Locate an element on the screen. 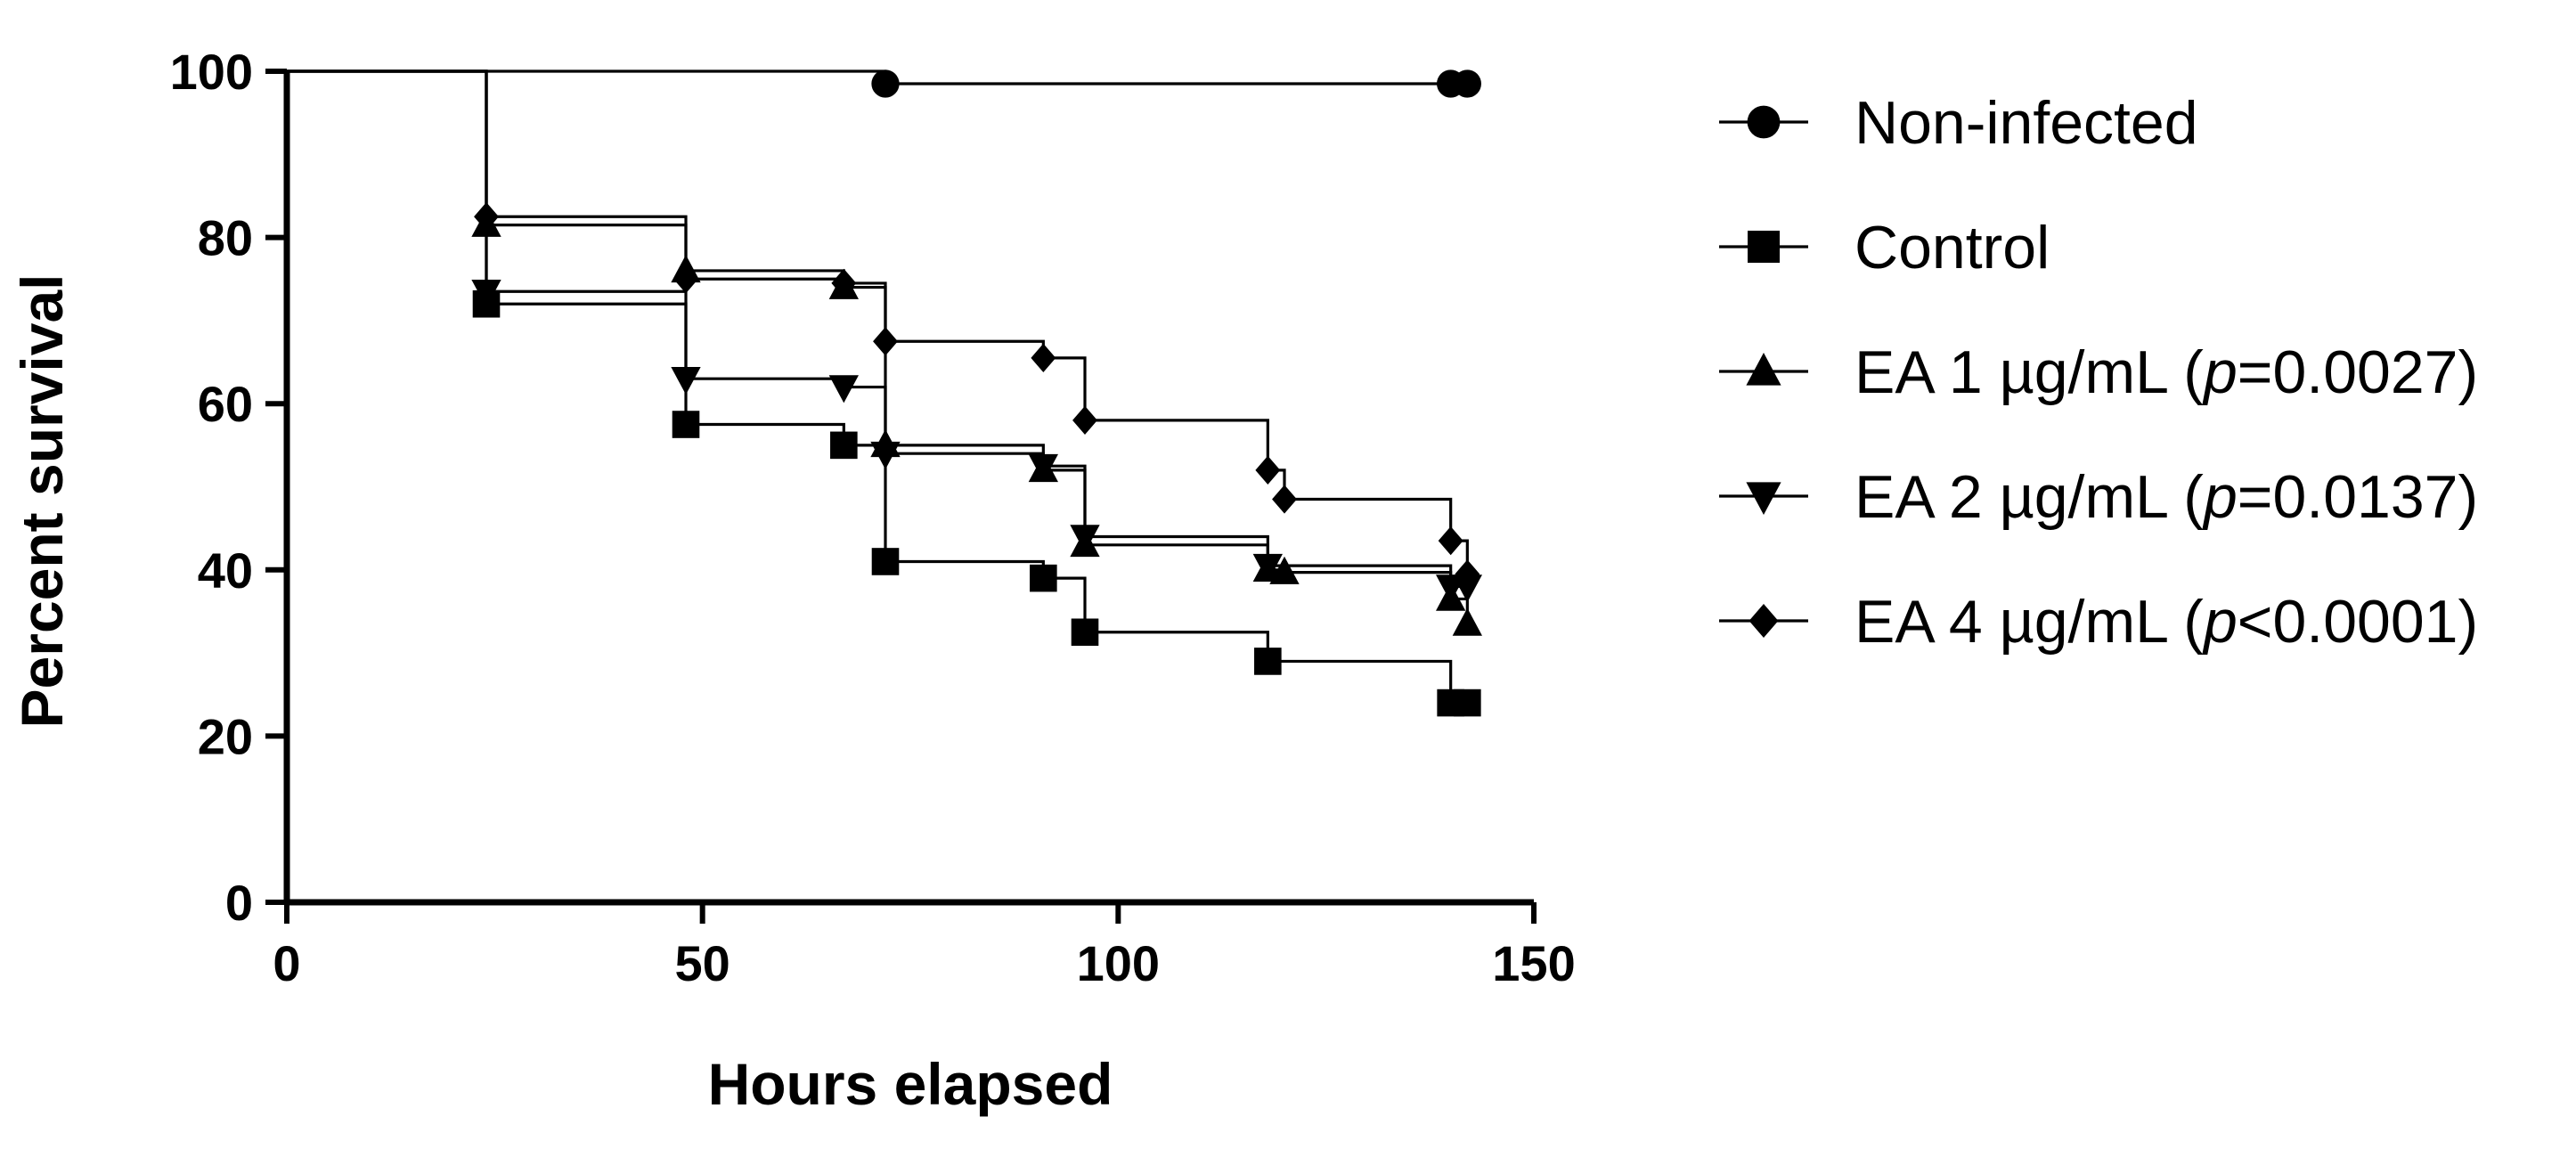 This screenshot has width=2576, height=1149. x-axis-title: Hours elapsed is located at coordinates (911, 1084).